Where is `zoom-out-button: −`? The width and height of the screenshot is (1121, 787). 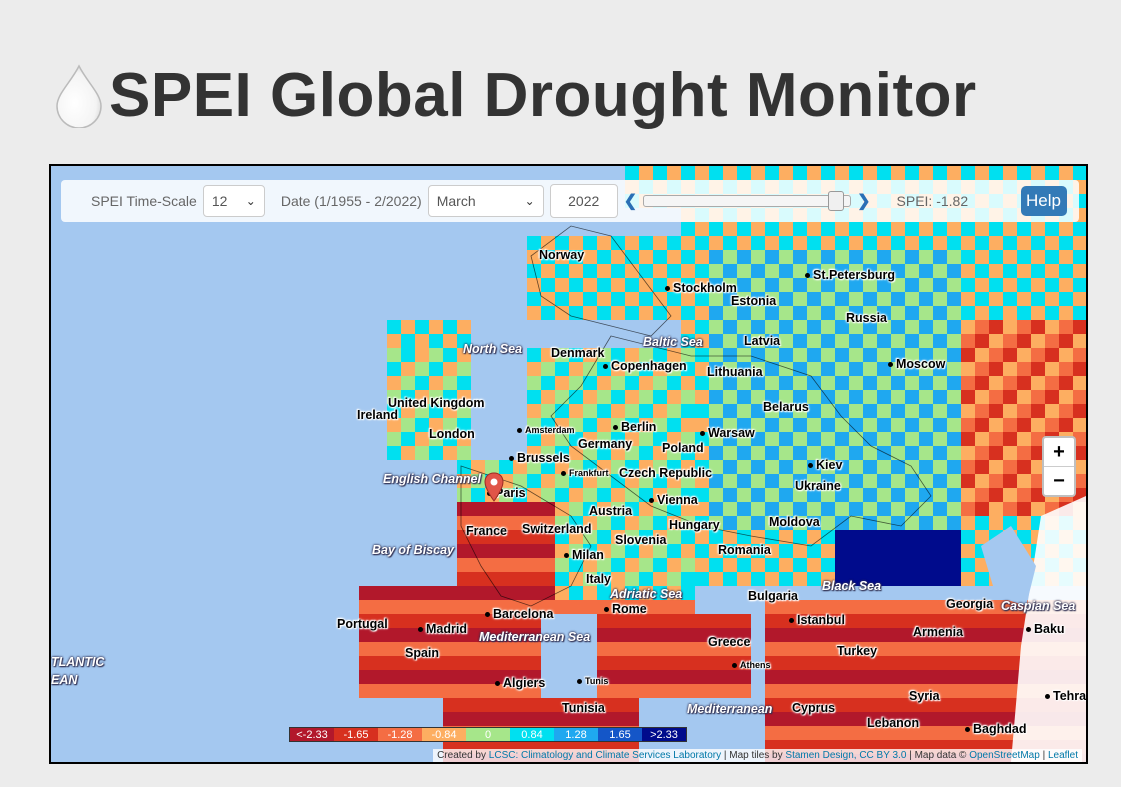
zoom-out-button: − is located at coordinates (1059, 480).